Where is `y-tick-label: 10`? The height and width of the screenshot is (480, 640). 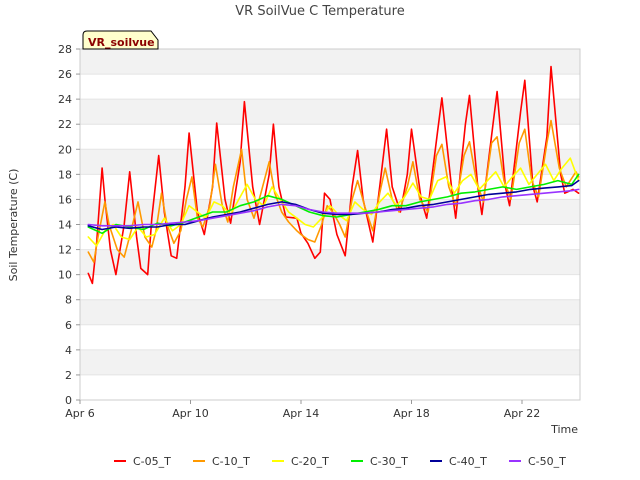
y-tick-label: 10 is located at coordinates (65, 275).